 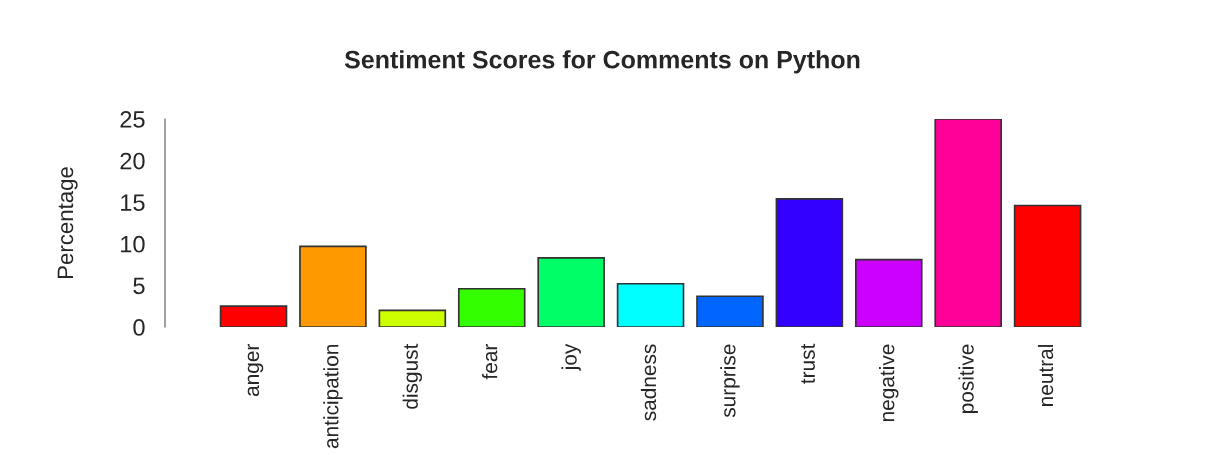 I want to click on x-tick-label: sadness, so click(x=648, y=382).